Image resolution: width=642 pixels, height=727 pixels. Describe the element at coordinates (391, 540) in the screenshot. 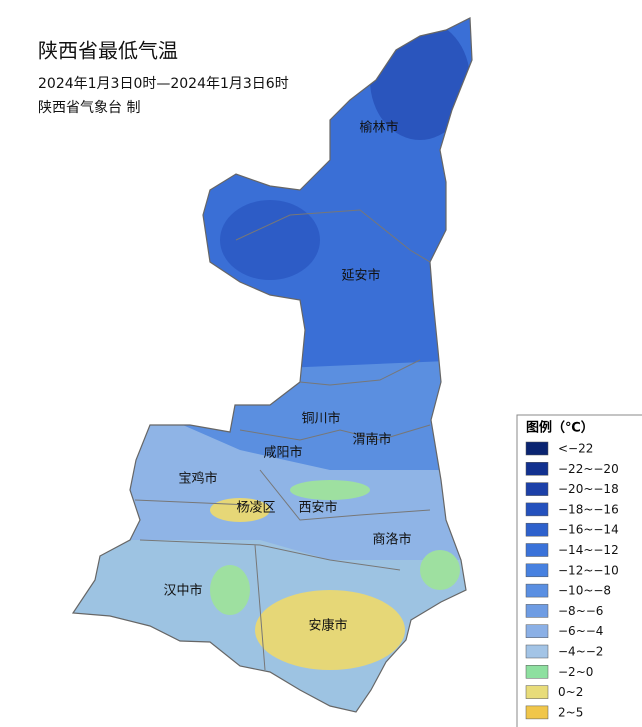

I see `city-label: 商洛市` at that location.